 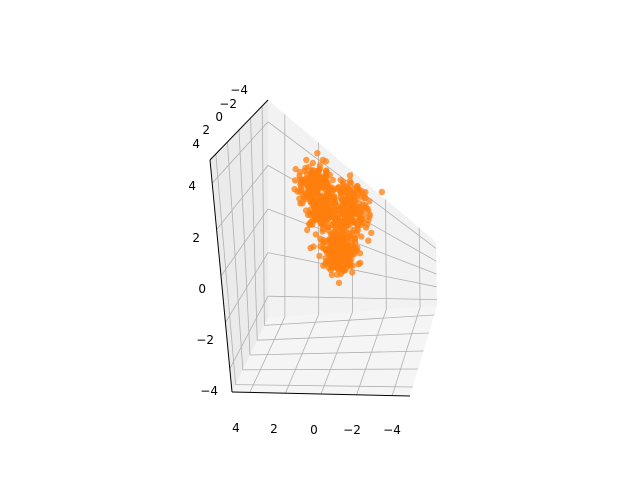 I want to click on y-tick-label: 2, so click(x=206, y=130).